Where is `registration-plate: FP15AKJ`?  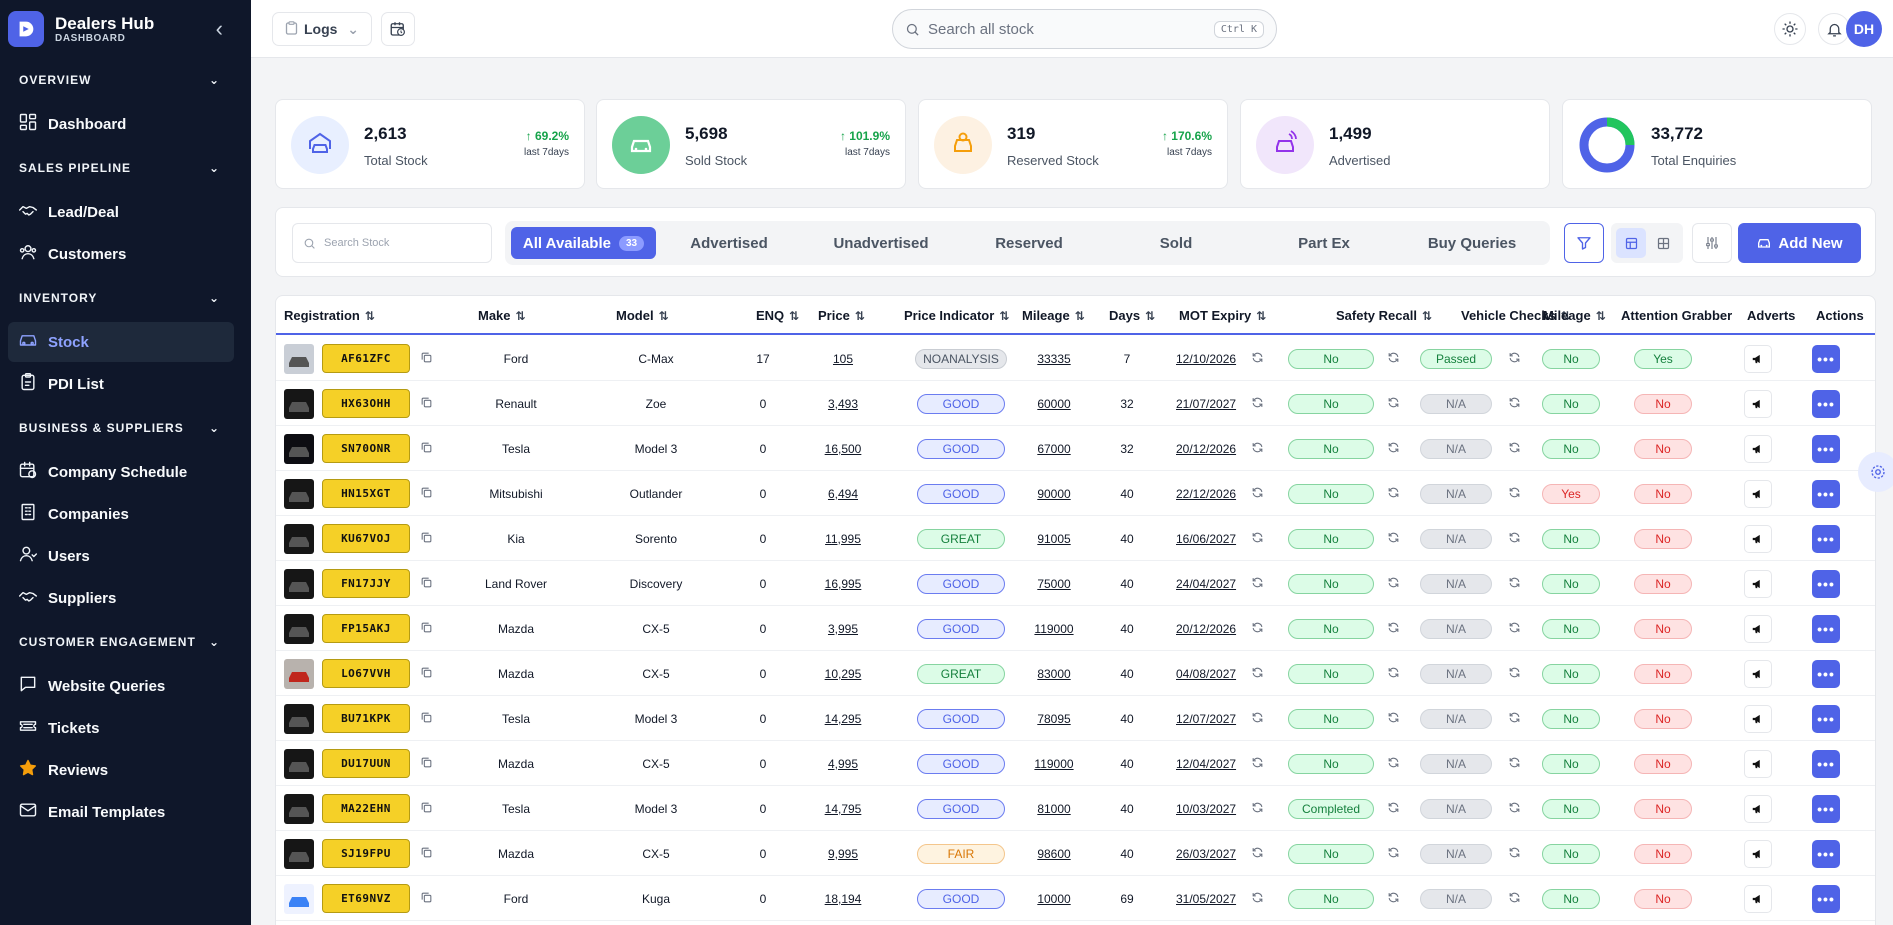
registration-plate: FP15AKJ is located at coordinates (366, 628).